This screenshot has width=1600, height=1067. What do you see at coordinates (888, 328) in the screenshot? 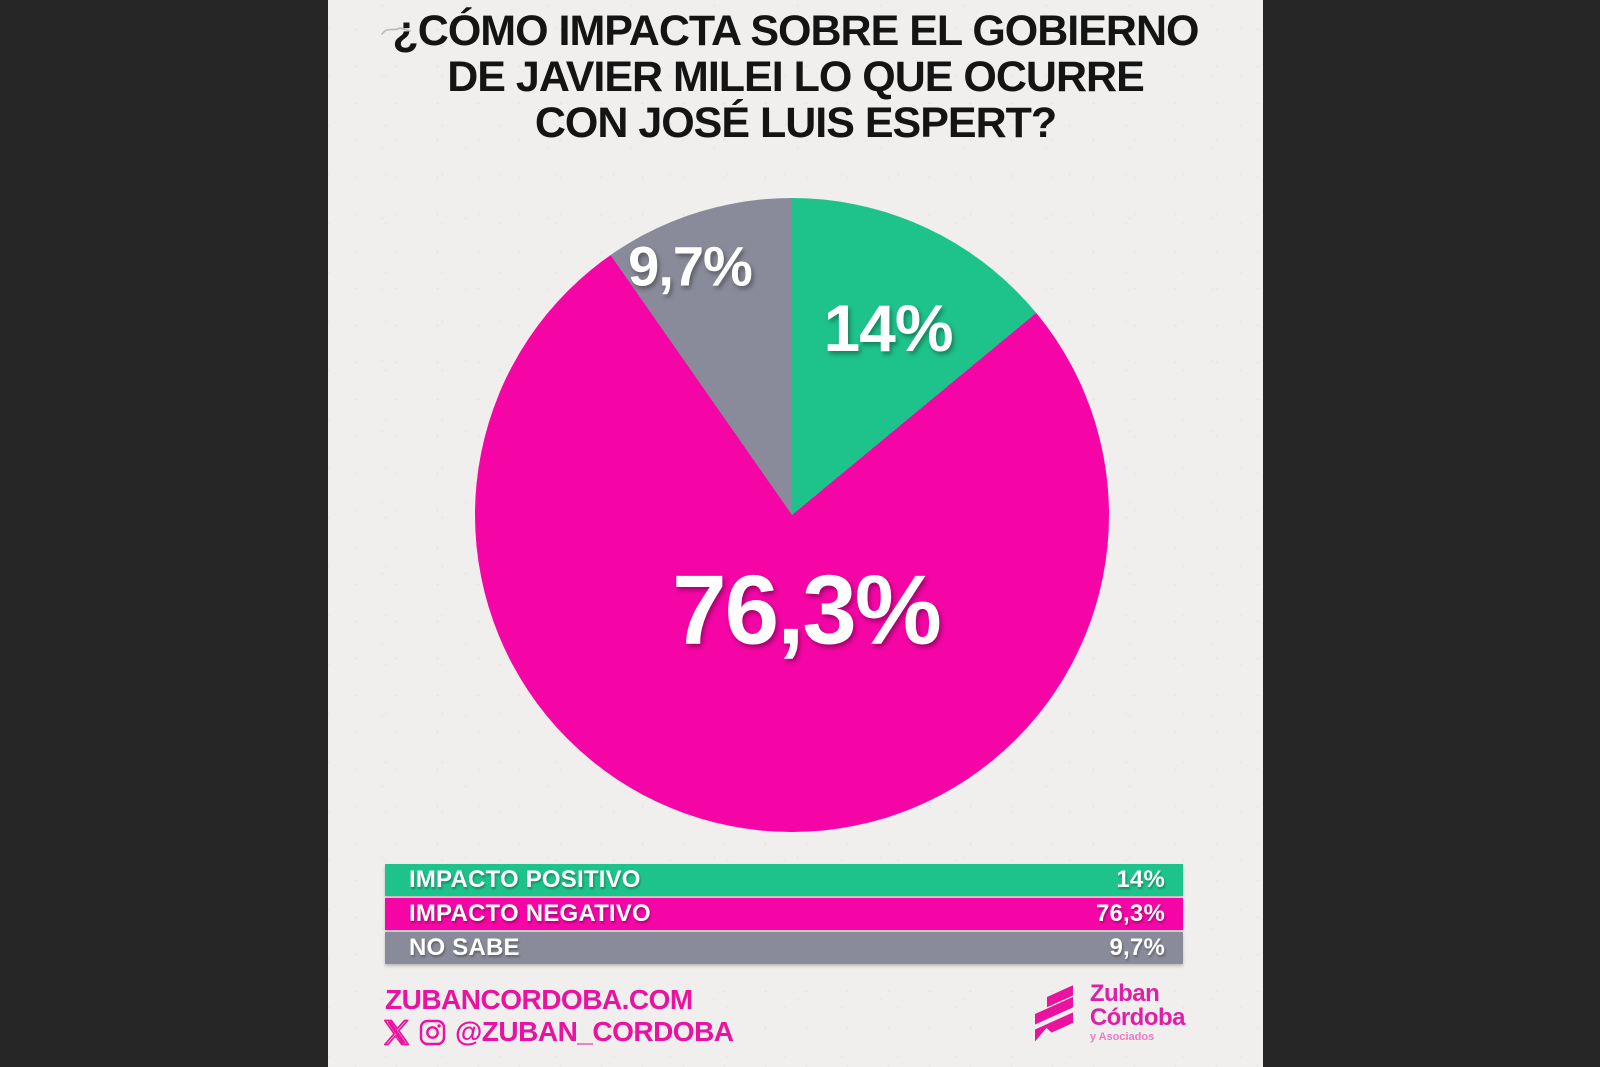
I see `pie-label-impacto-positivo: 14%` at bounding box center [888, 328].